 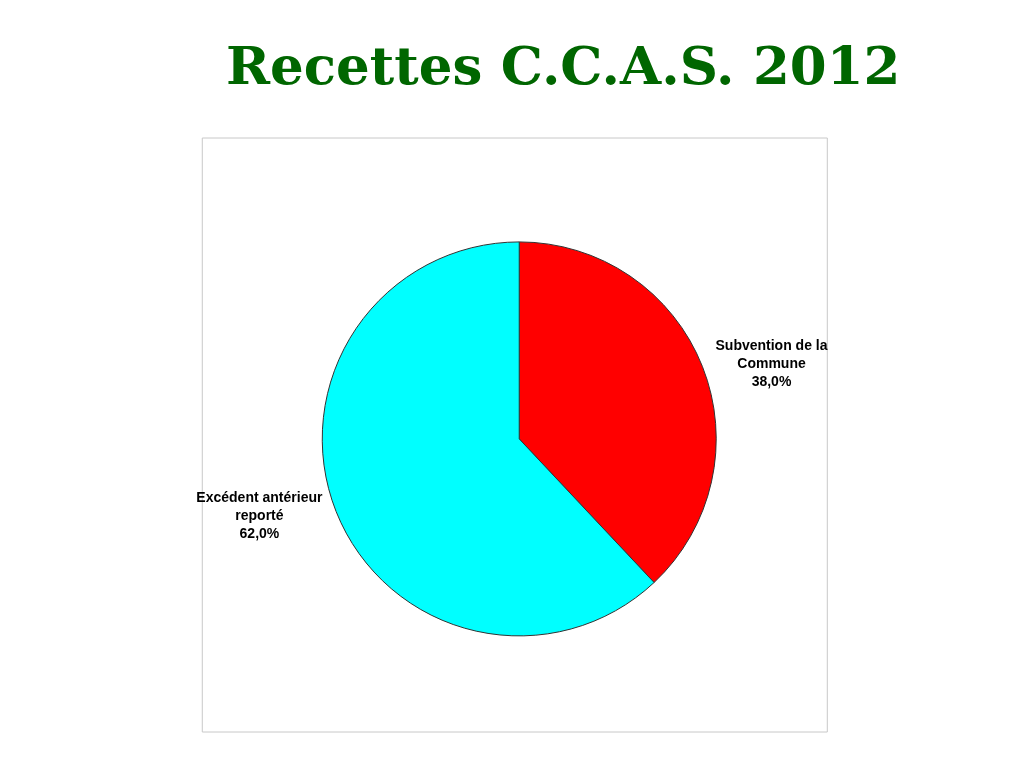 I want to click on data-label: 62,0%, so click(x=259, y=533).